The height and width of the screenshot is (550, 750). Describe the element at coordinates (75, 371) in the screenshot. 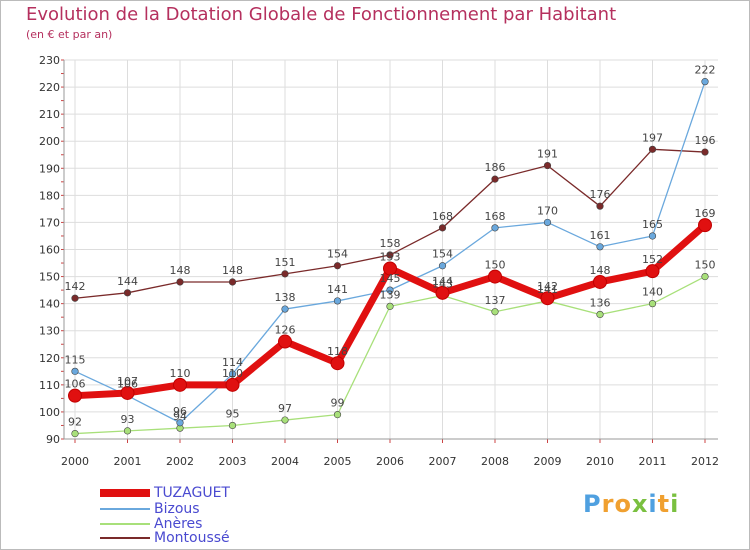

I see `data-point-bizous-2000` at that location.